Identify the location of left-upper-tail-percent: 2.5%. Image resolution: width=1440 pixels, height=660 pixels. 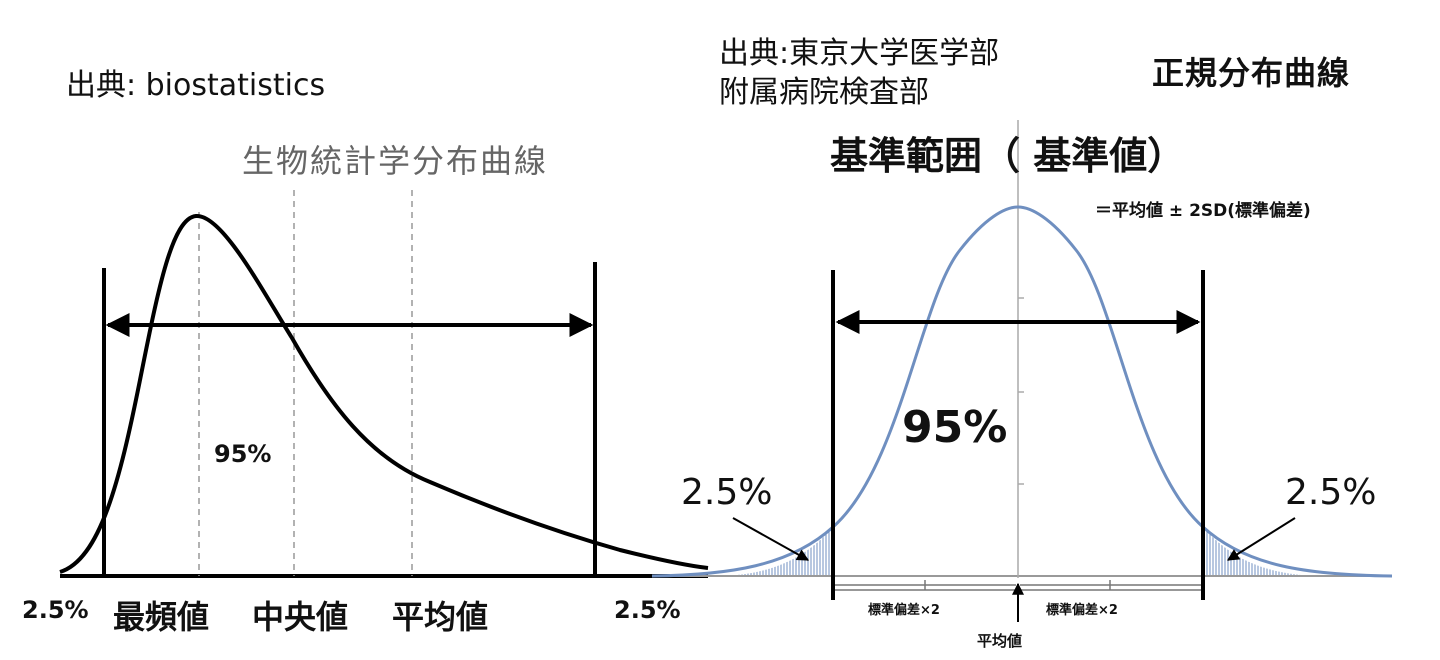
(647, 610).